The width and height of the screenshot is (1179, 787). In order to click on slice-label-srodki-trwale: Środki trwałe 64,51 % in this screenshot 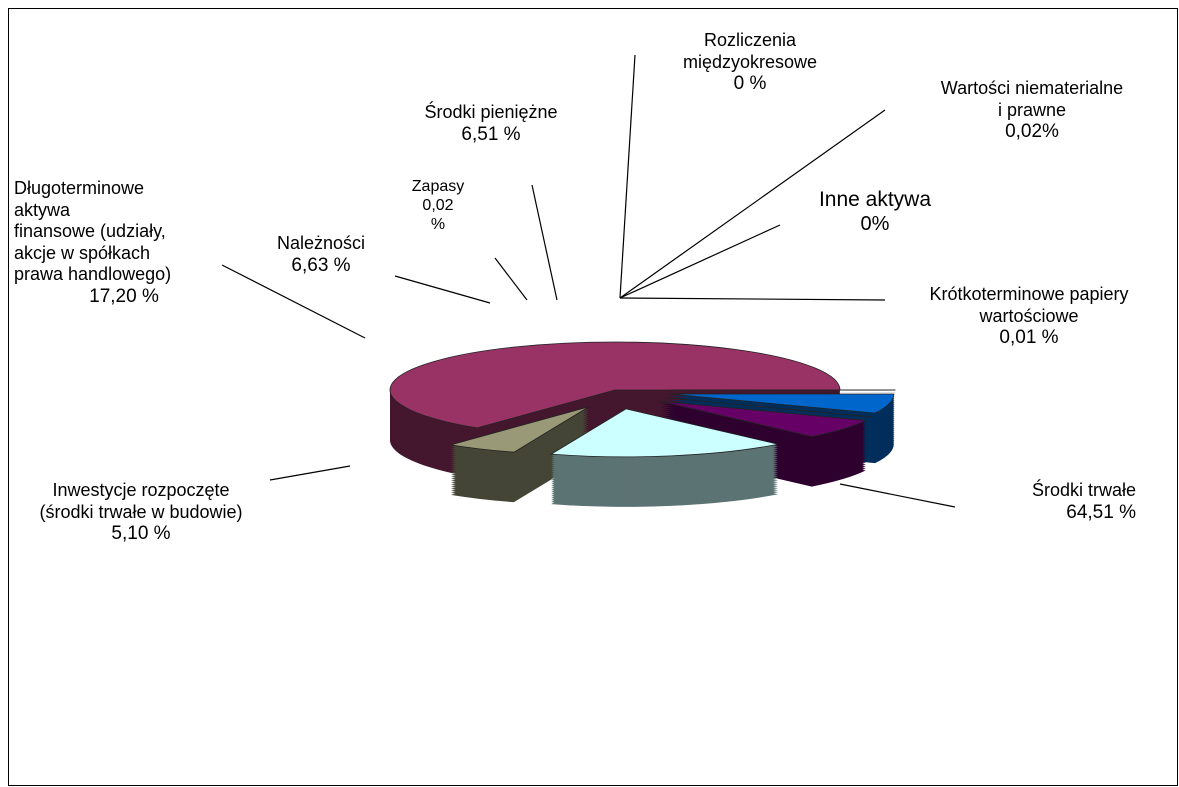, I will do `click(1033, 502)`.